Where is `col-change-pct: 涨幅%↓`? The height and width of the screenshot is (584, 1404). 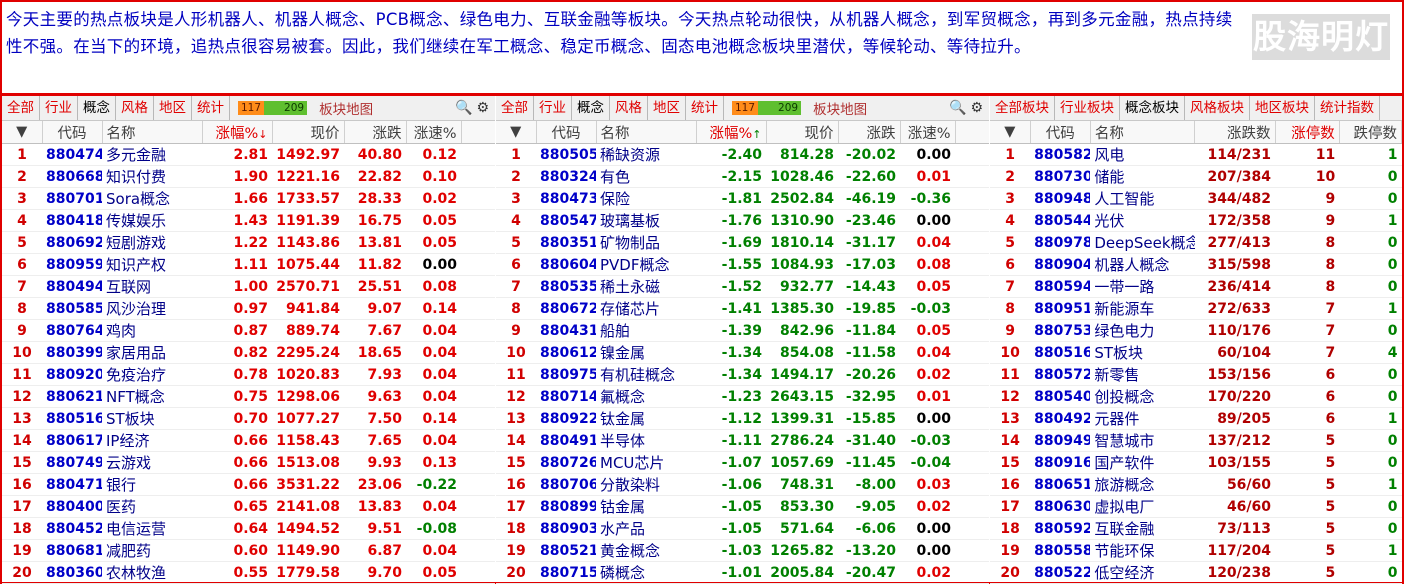
col-change-pct: 涨幅%↓ is located at coordinates (237, 132).